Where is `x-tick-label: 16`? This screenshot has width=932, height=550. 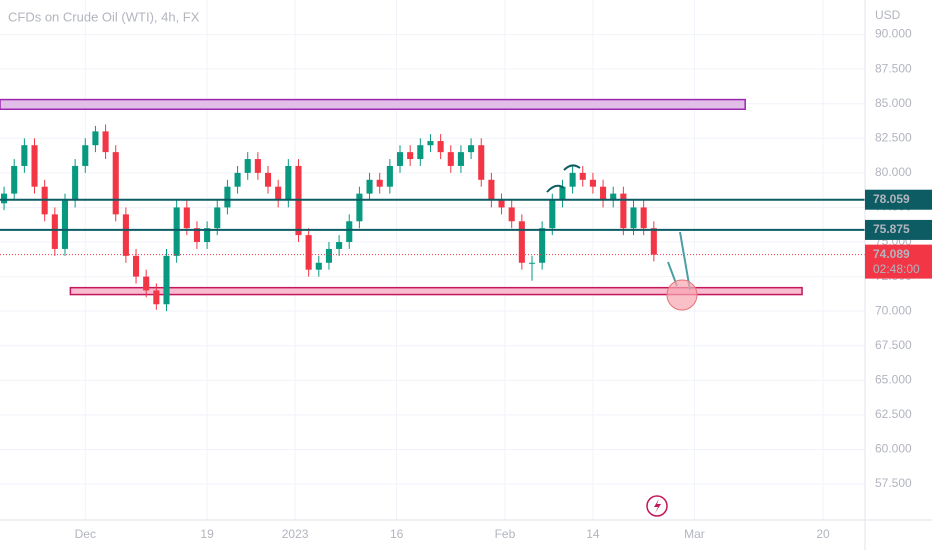
x-tick-label: 16 is located at coordinates (397, 534).